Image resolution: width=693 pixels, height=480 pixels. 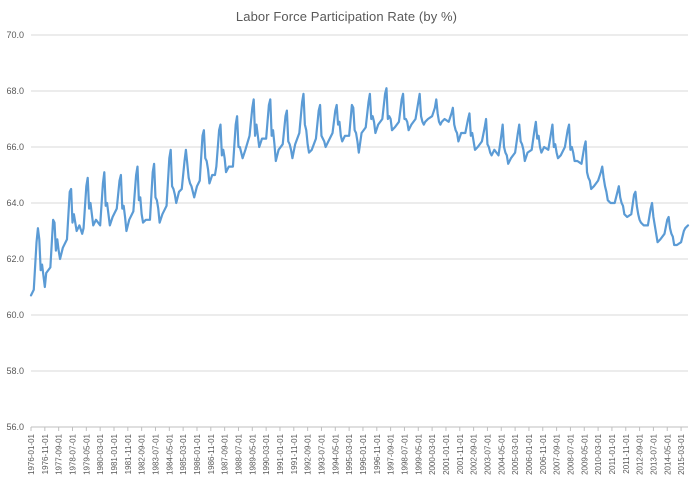 What do you see at coordinates (15, 203) in the screenshot?
I see `y-tick-label: 64.0` at bounding box center [15, 203].